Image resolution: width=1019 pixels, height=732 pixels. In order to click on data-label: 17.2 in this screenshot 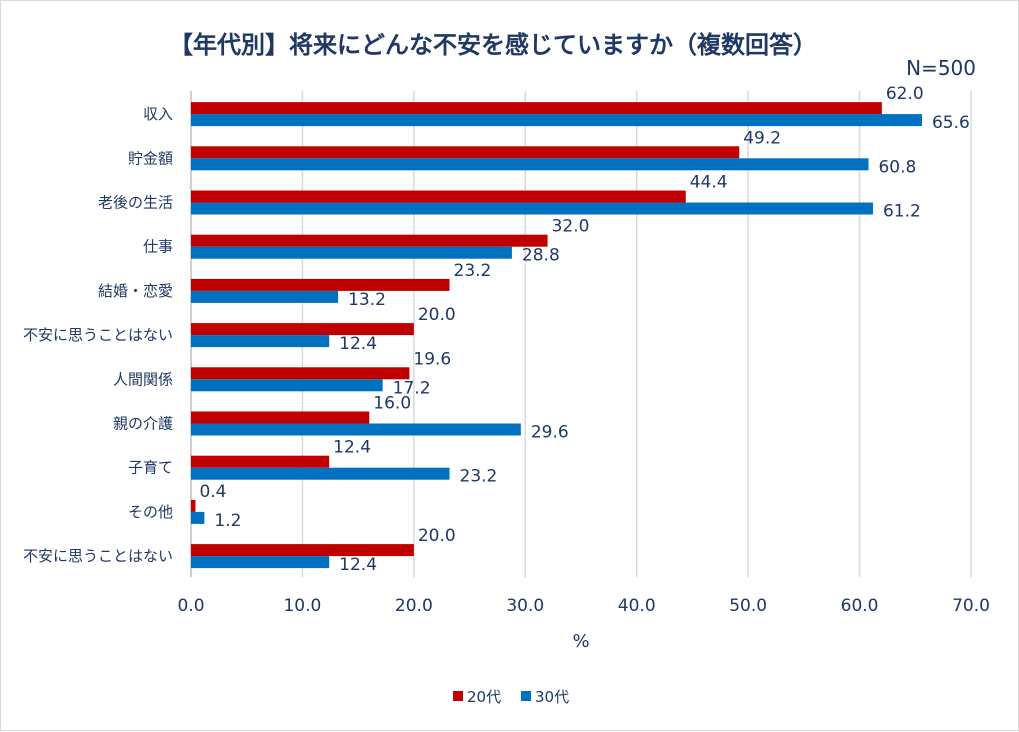, I will do `click(412, 388)`.